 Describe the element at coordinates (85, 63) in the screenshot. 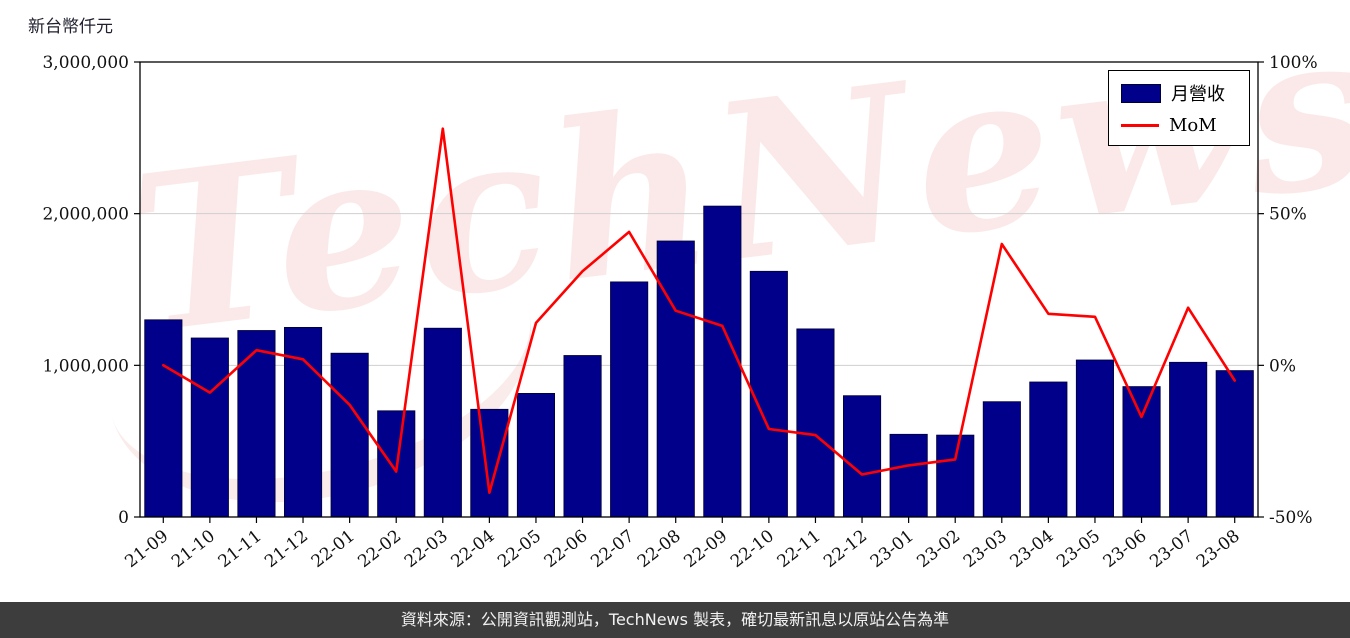

I see `left-tick-label: 3,000,000` at that location.